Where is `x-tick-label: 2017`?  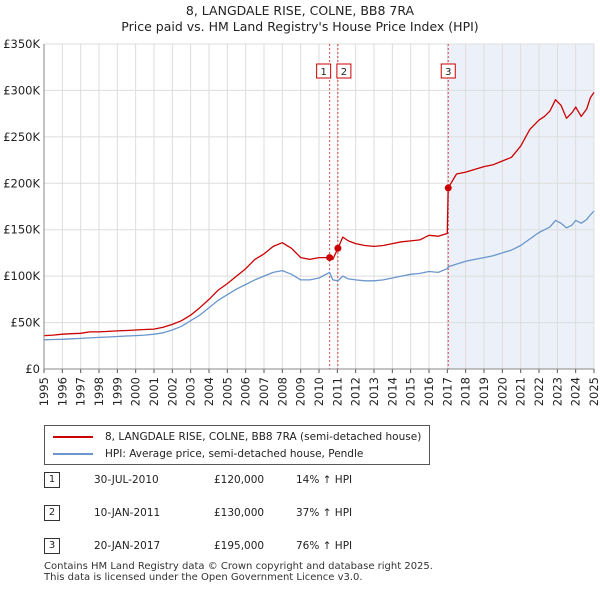
x-tick-label: 2017 is located at coordinates (447, 391).